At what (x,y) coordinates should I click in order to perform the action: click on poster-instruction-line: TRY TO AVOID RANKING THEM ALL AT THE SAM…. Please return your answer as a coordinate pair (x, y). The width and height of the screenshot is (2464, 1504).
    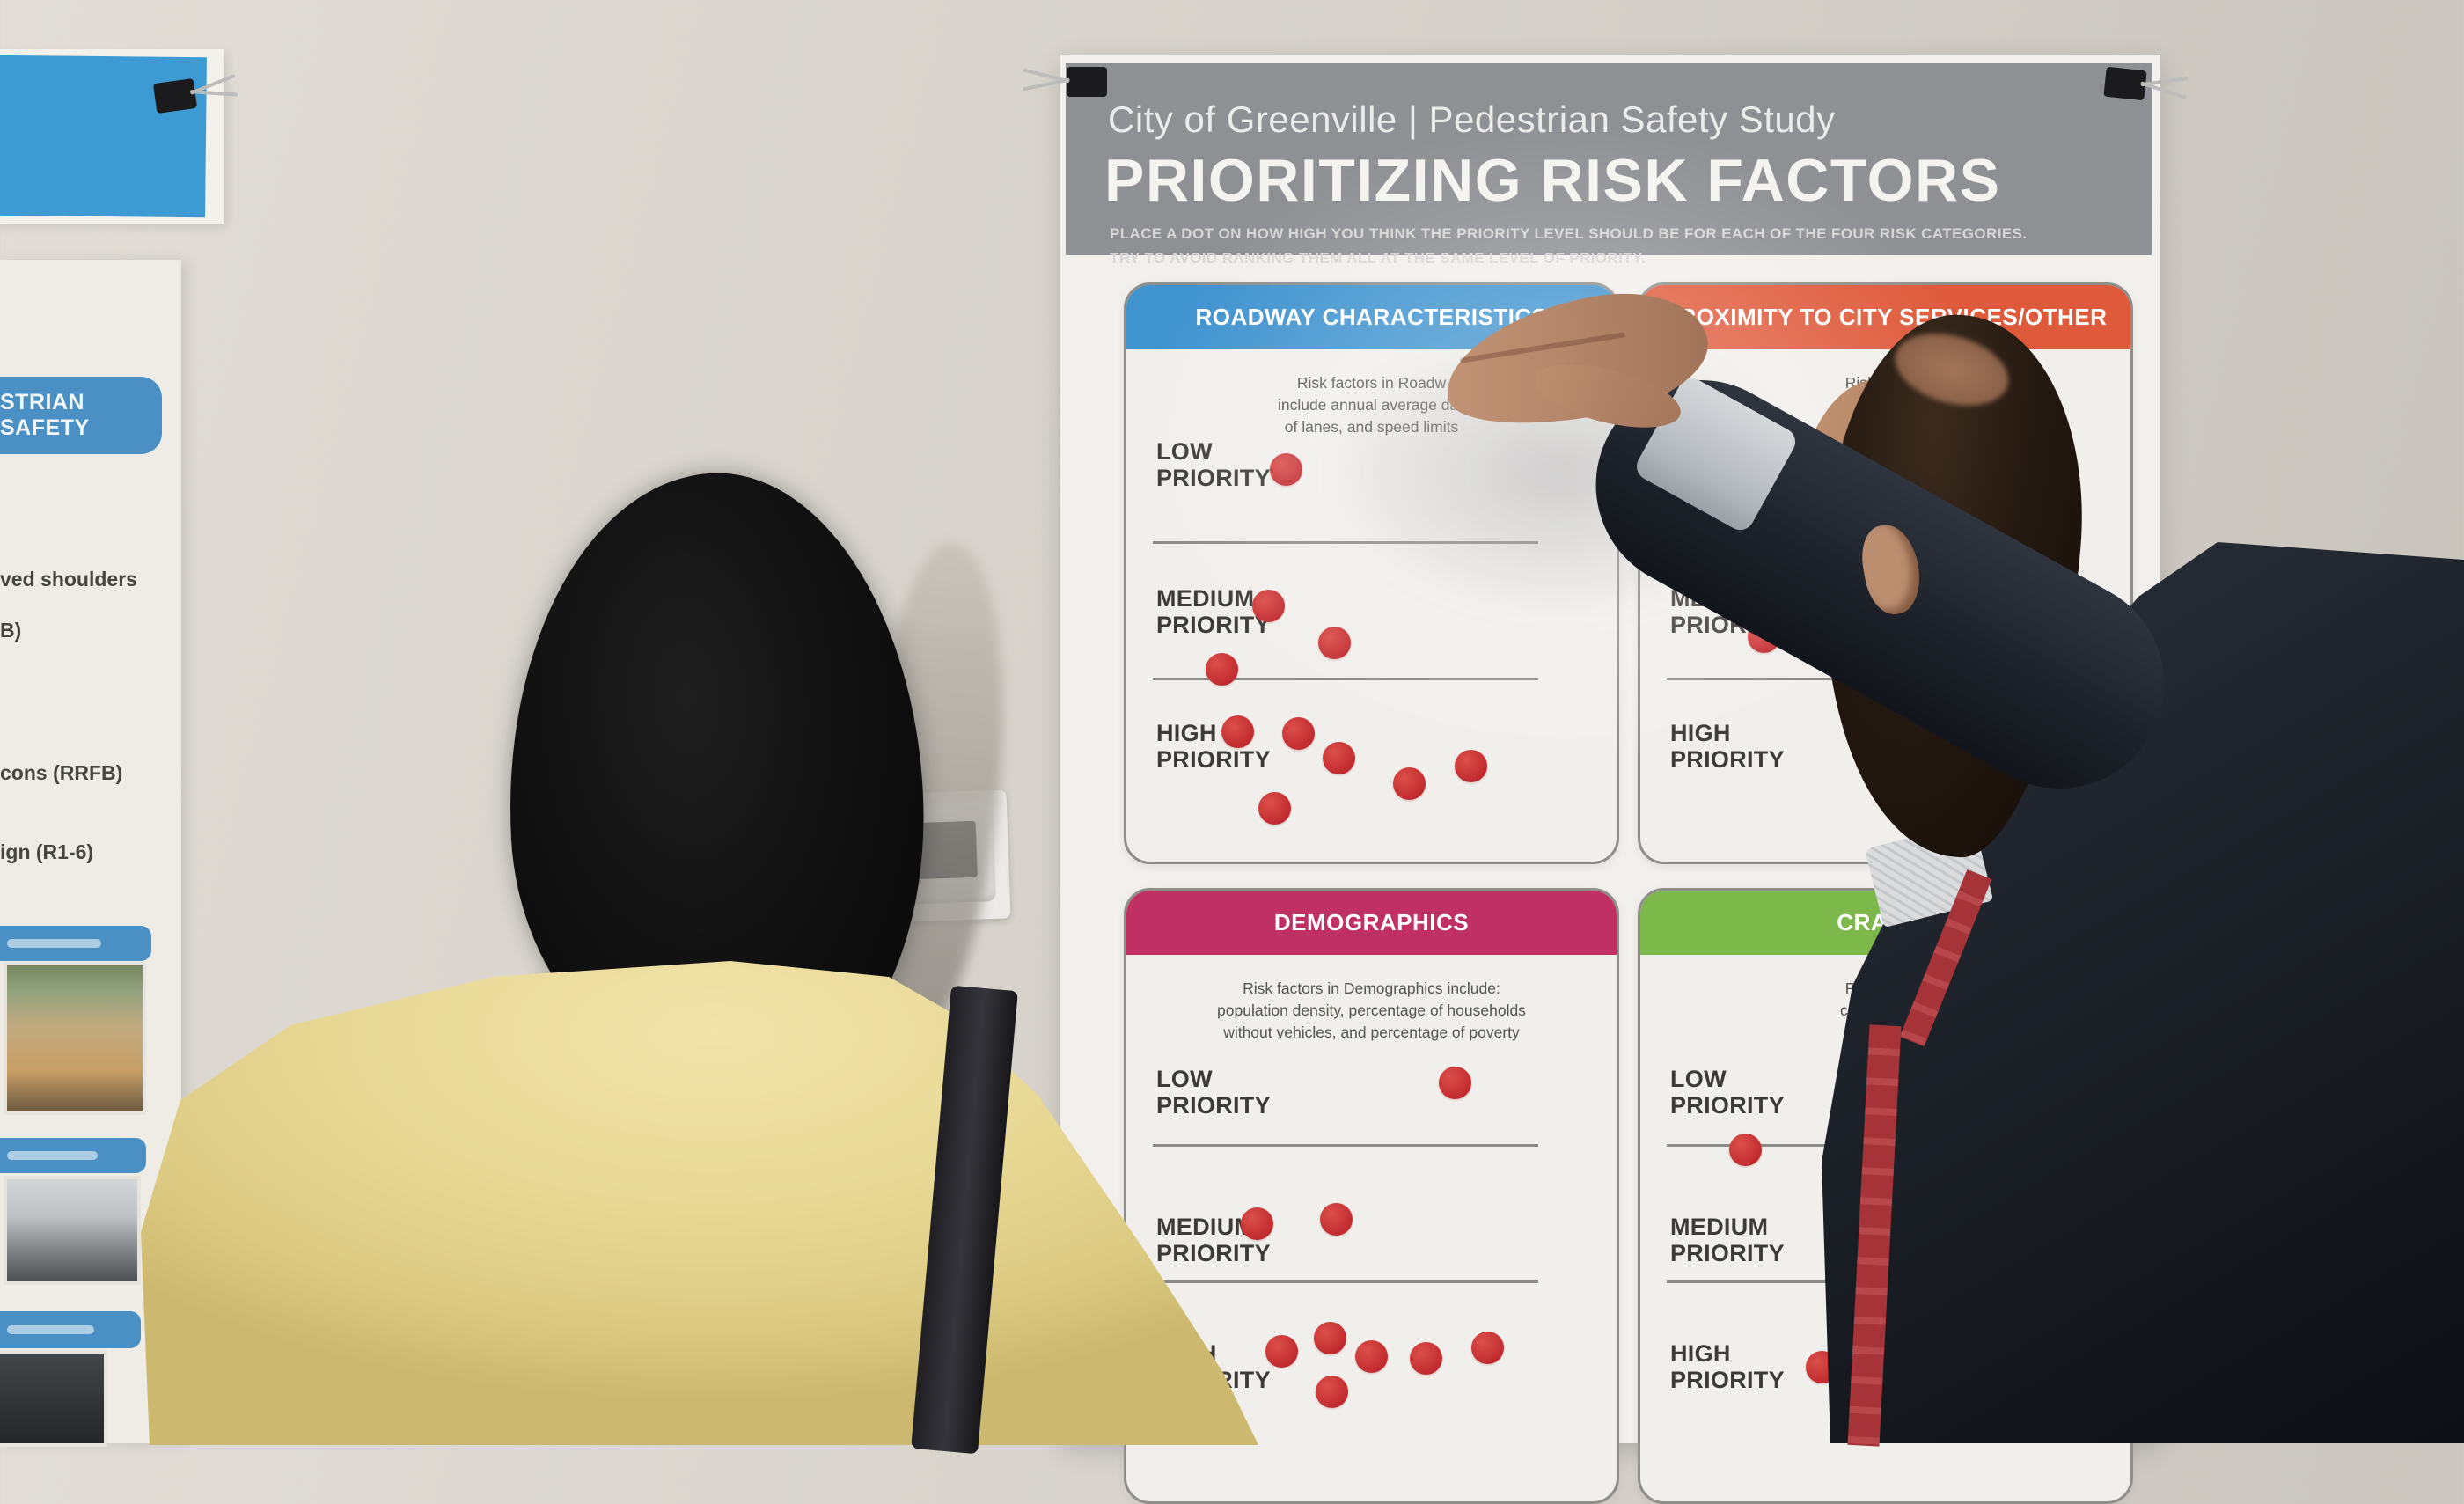
    Looking at the image, I should click on (1378, 259).